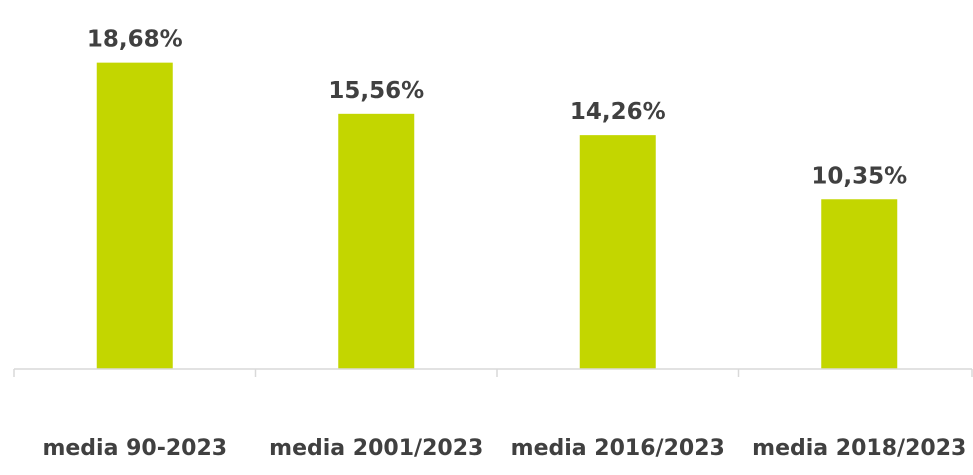  What do you see at coordinates (859, 448) in the screenshot?
I see `x-tick-label: media 2018/2023` at bounding box center [859, 448].